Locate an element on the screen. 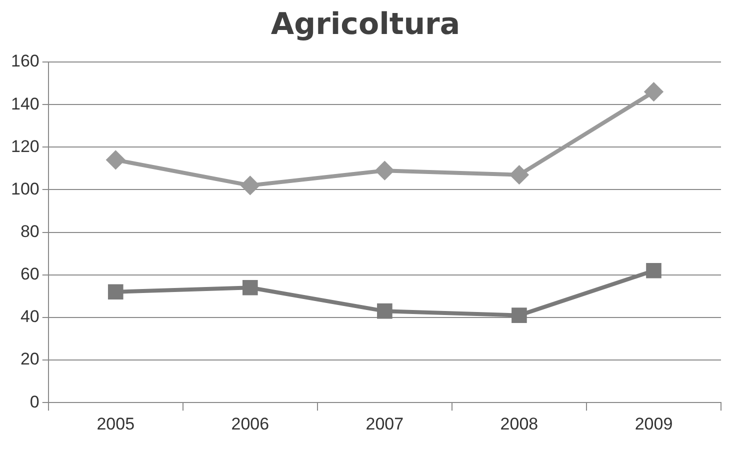  y-tick-label: 100 is located at coordinates (25, 188).